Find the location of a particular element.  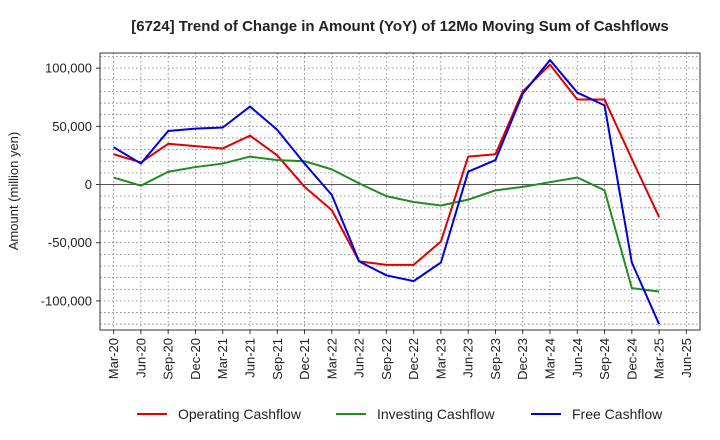

y-tick-label: -100,000 is located at coordinates (66, 300).